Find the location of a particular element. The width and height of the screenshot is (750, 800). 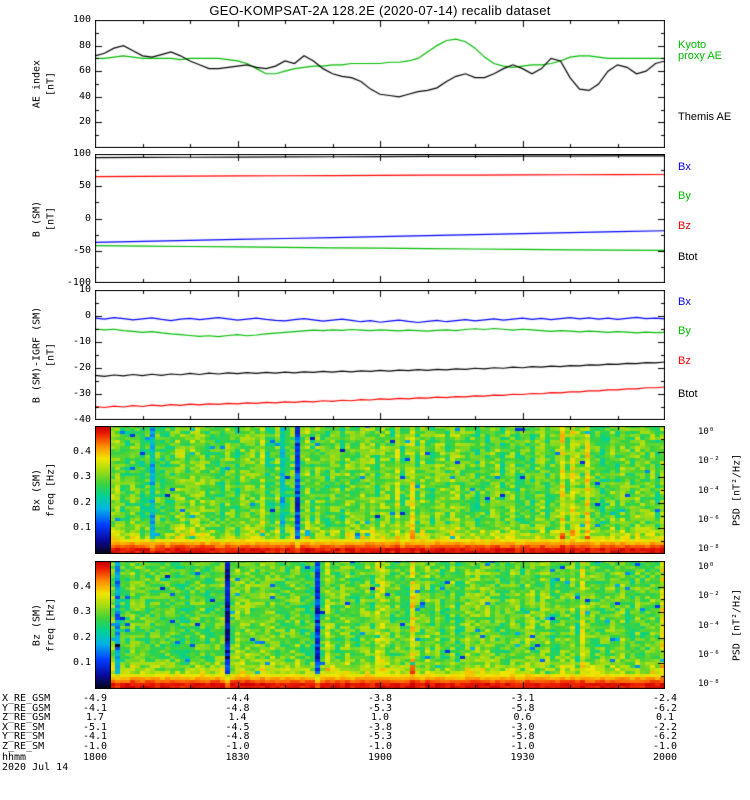

ephemeris-row-label: Y_RE_GSM is located at coordinates (26, 708).